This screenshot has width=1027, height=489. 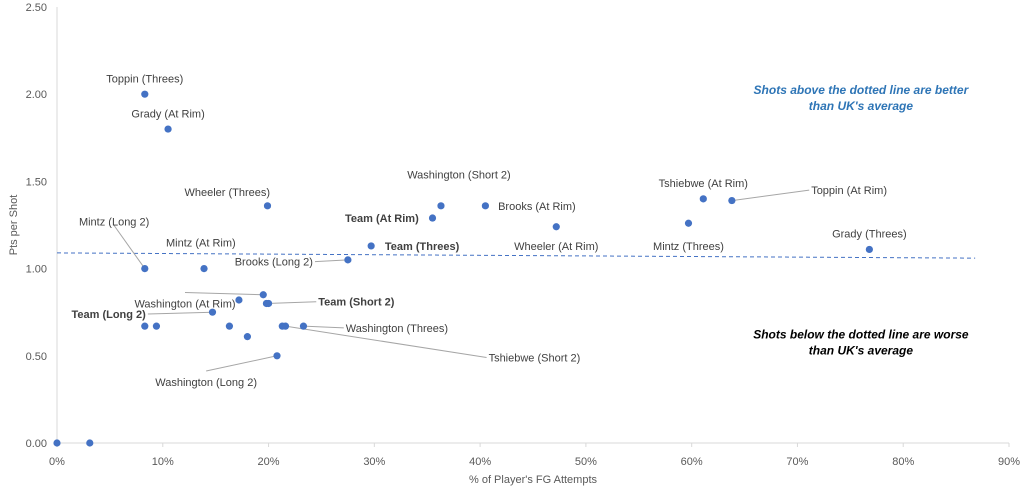 What do you see at coordinates (688, 247) in the screenshot?
I see `data-label: Mintz (Threes)` at bounding box center [688, 247].